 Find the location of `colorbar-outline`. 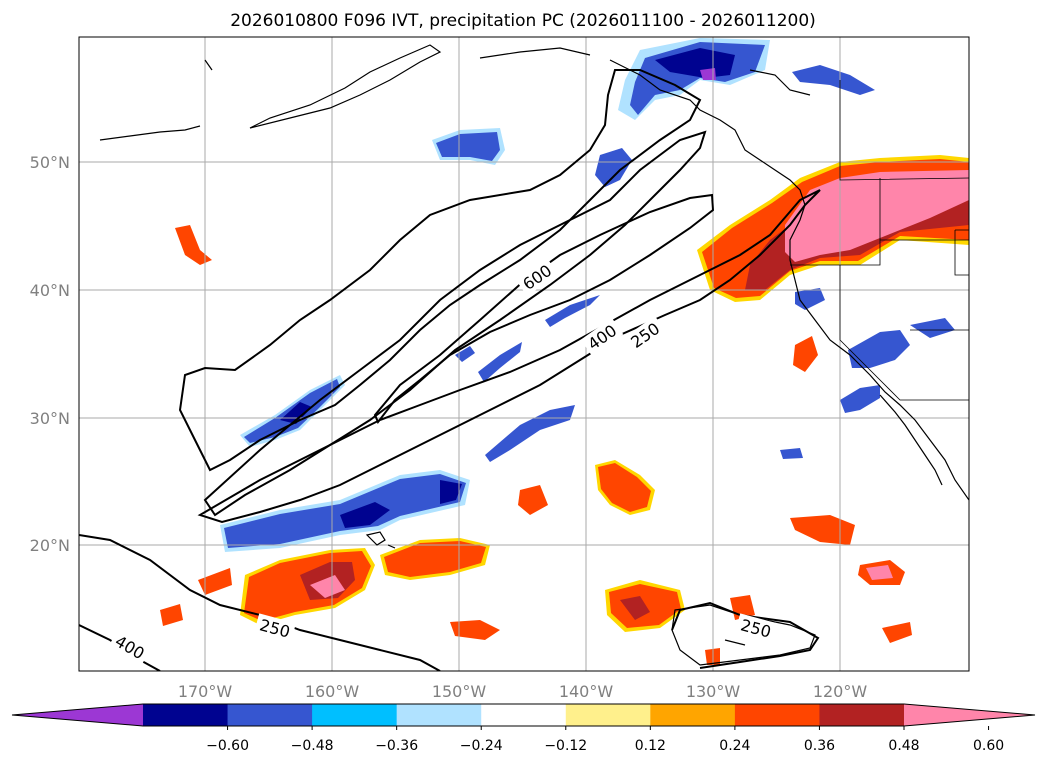

colorbar-outline is located at coordinates (523, 715).